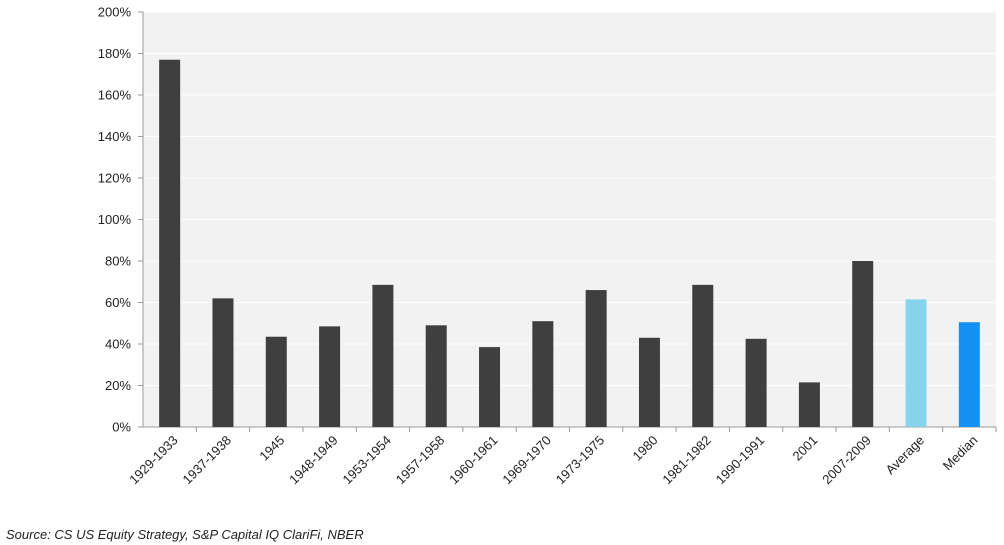  What do you see at coordinates (420, 460) in the screenshot?
I see `x-tick-label: 1957-1958` at bounding box center [420, 460].